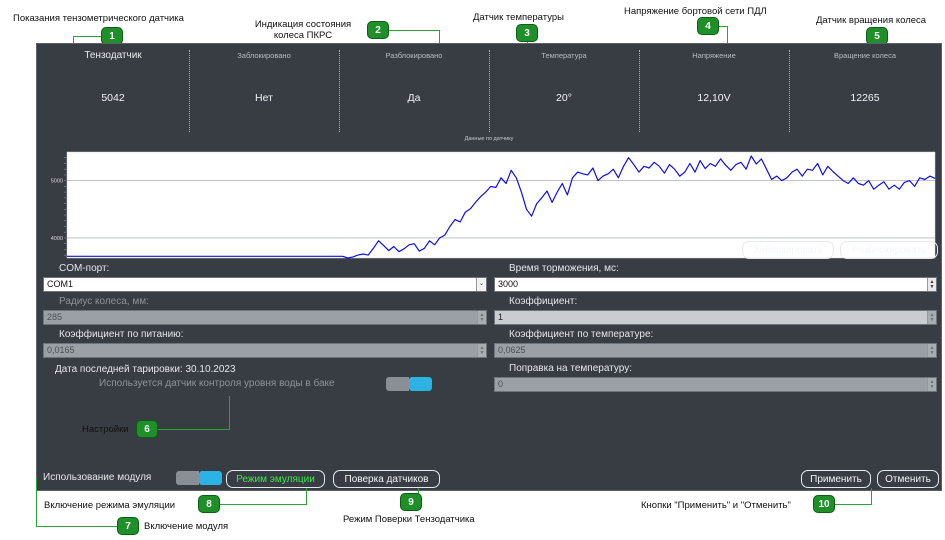  Describe the element at coordinates (229, 412) in the screenshot. I see `annotation-6-leader` at that location.